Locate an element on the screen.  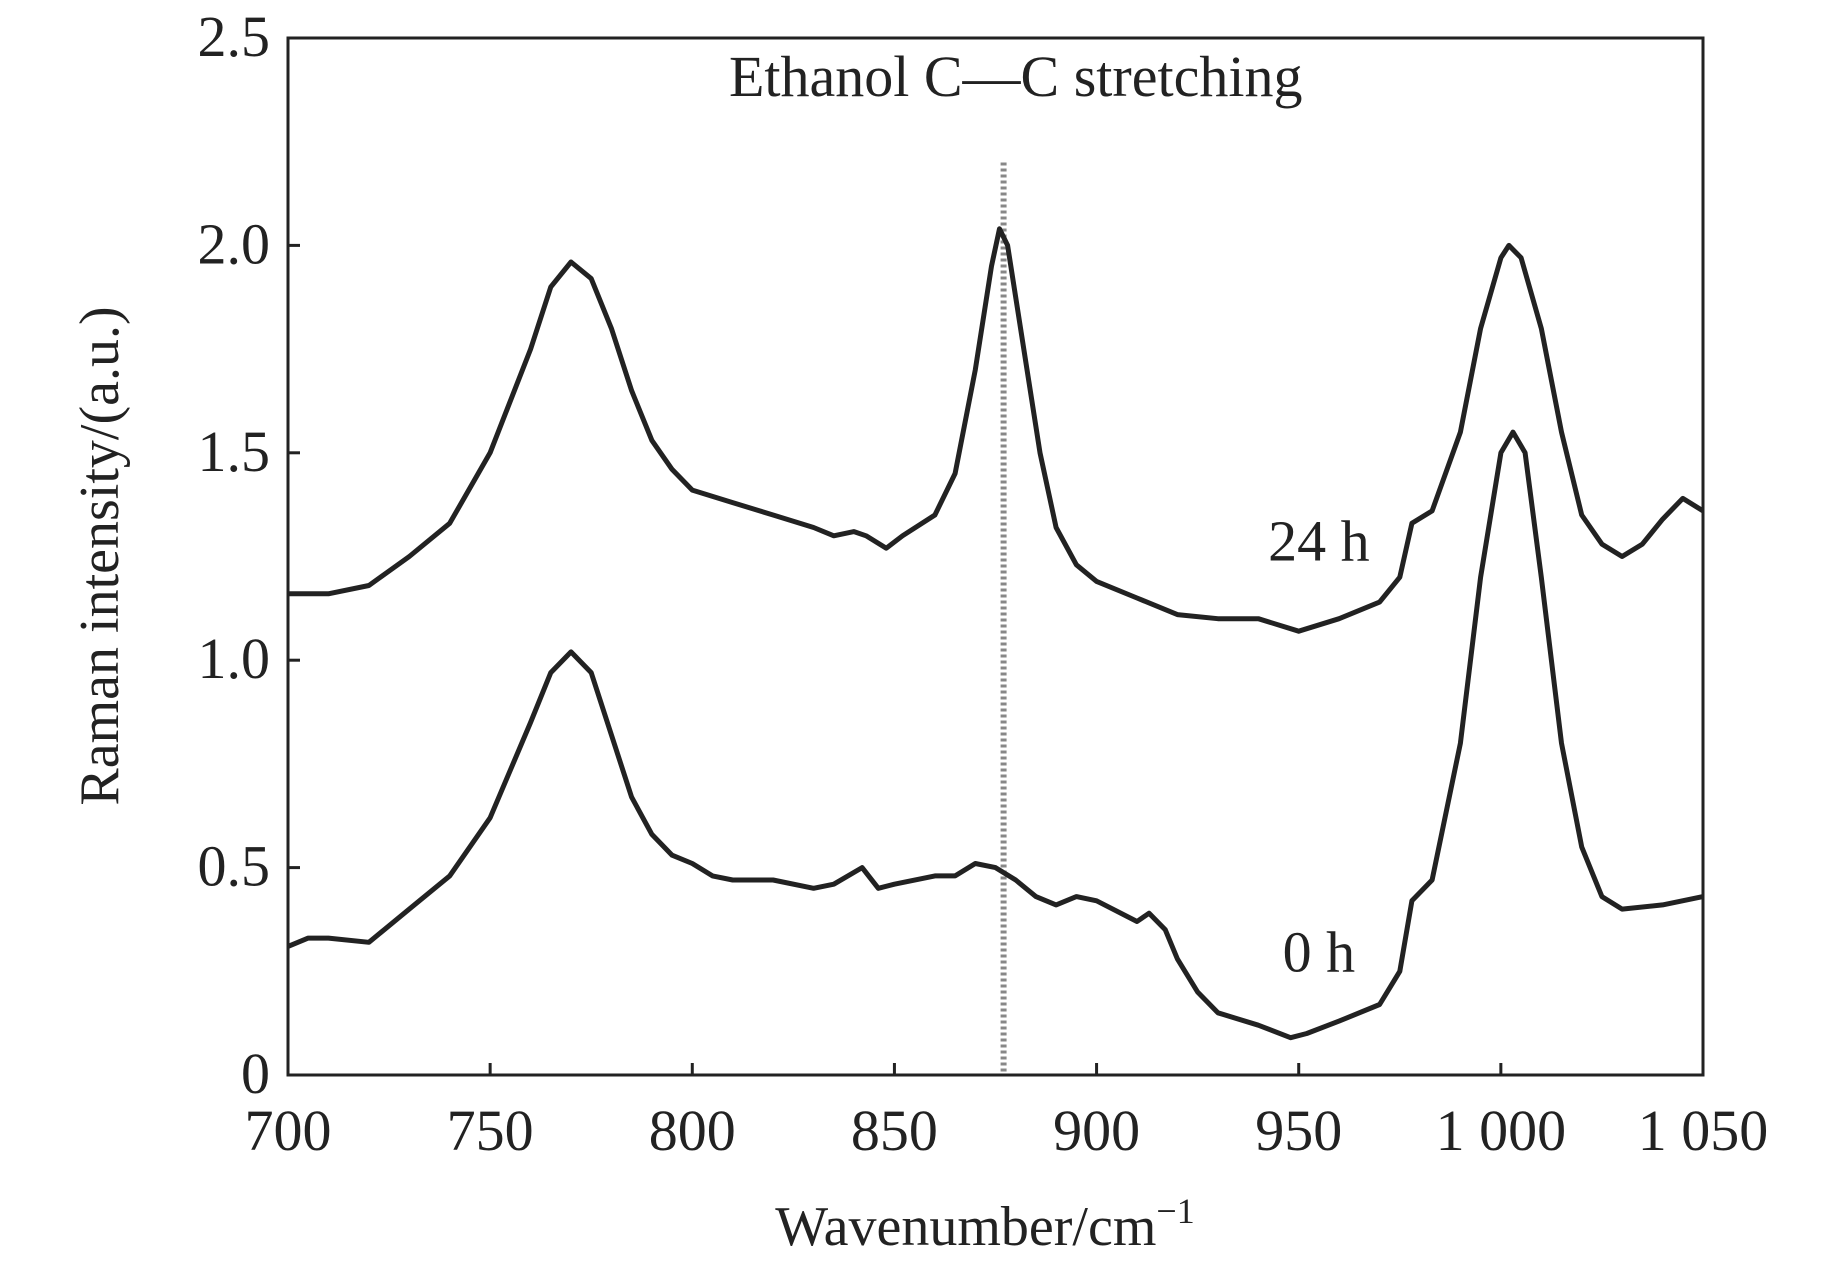
x-tick-label: 800 is located at coordinates (692, 1130).